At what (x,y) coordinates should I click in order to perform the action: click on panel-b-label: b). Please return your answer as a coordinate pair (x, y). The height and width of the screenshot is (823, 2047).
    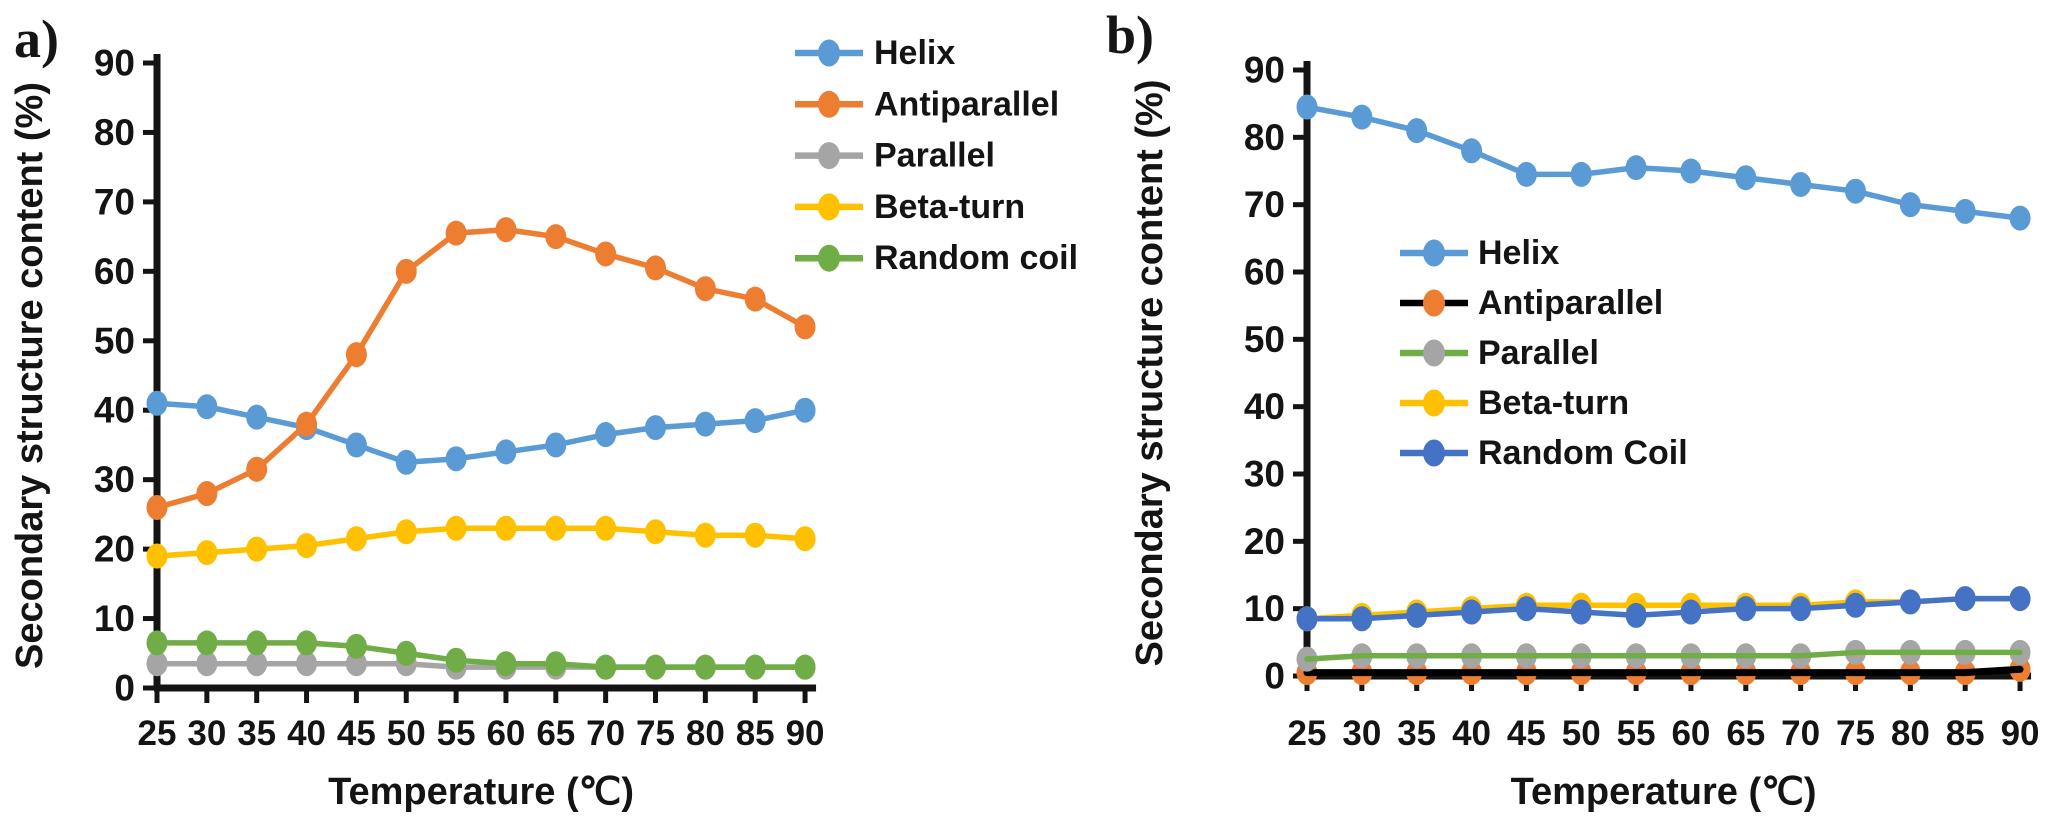
    Looking at the image, I should click on (1130, 35).